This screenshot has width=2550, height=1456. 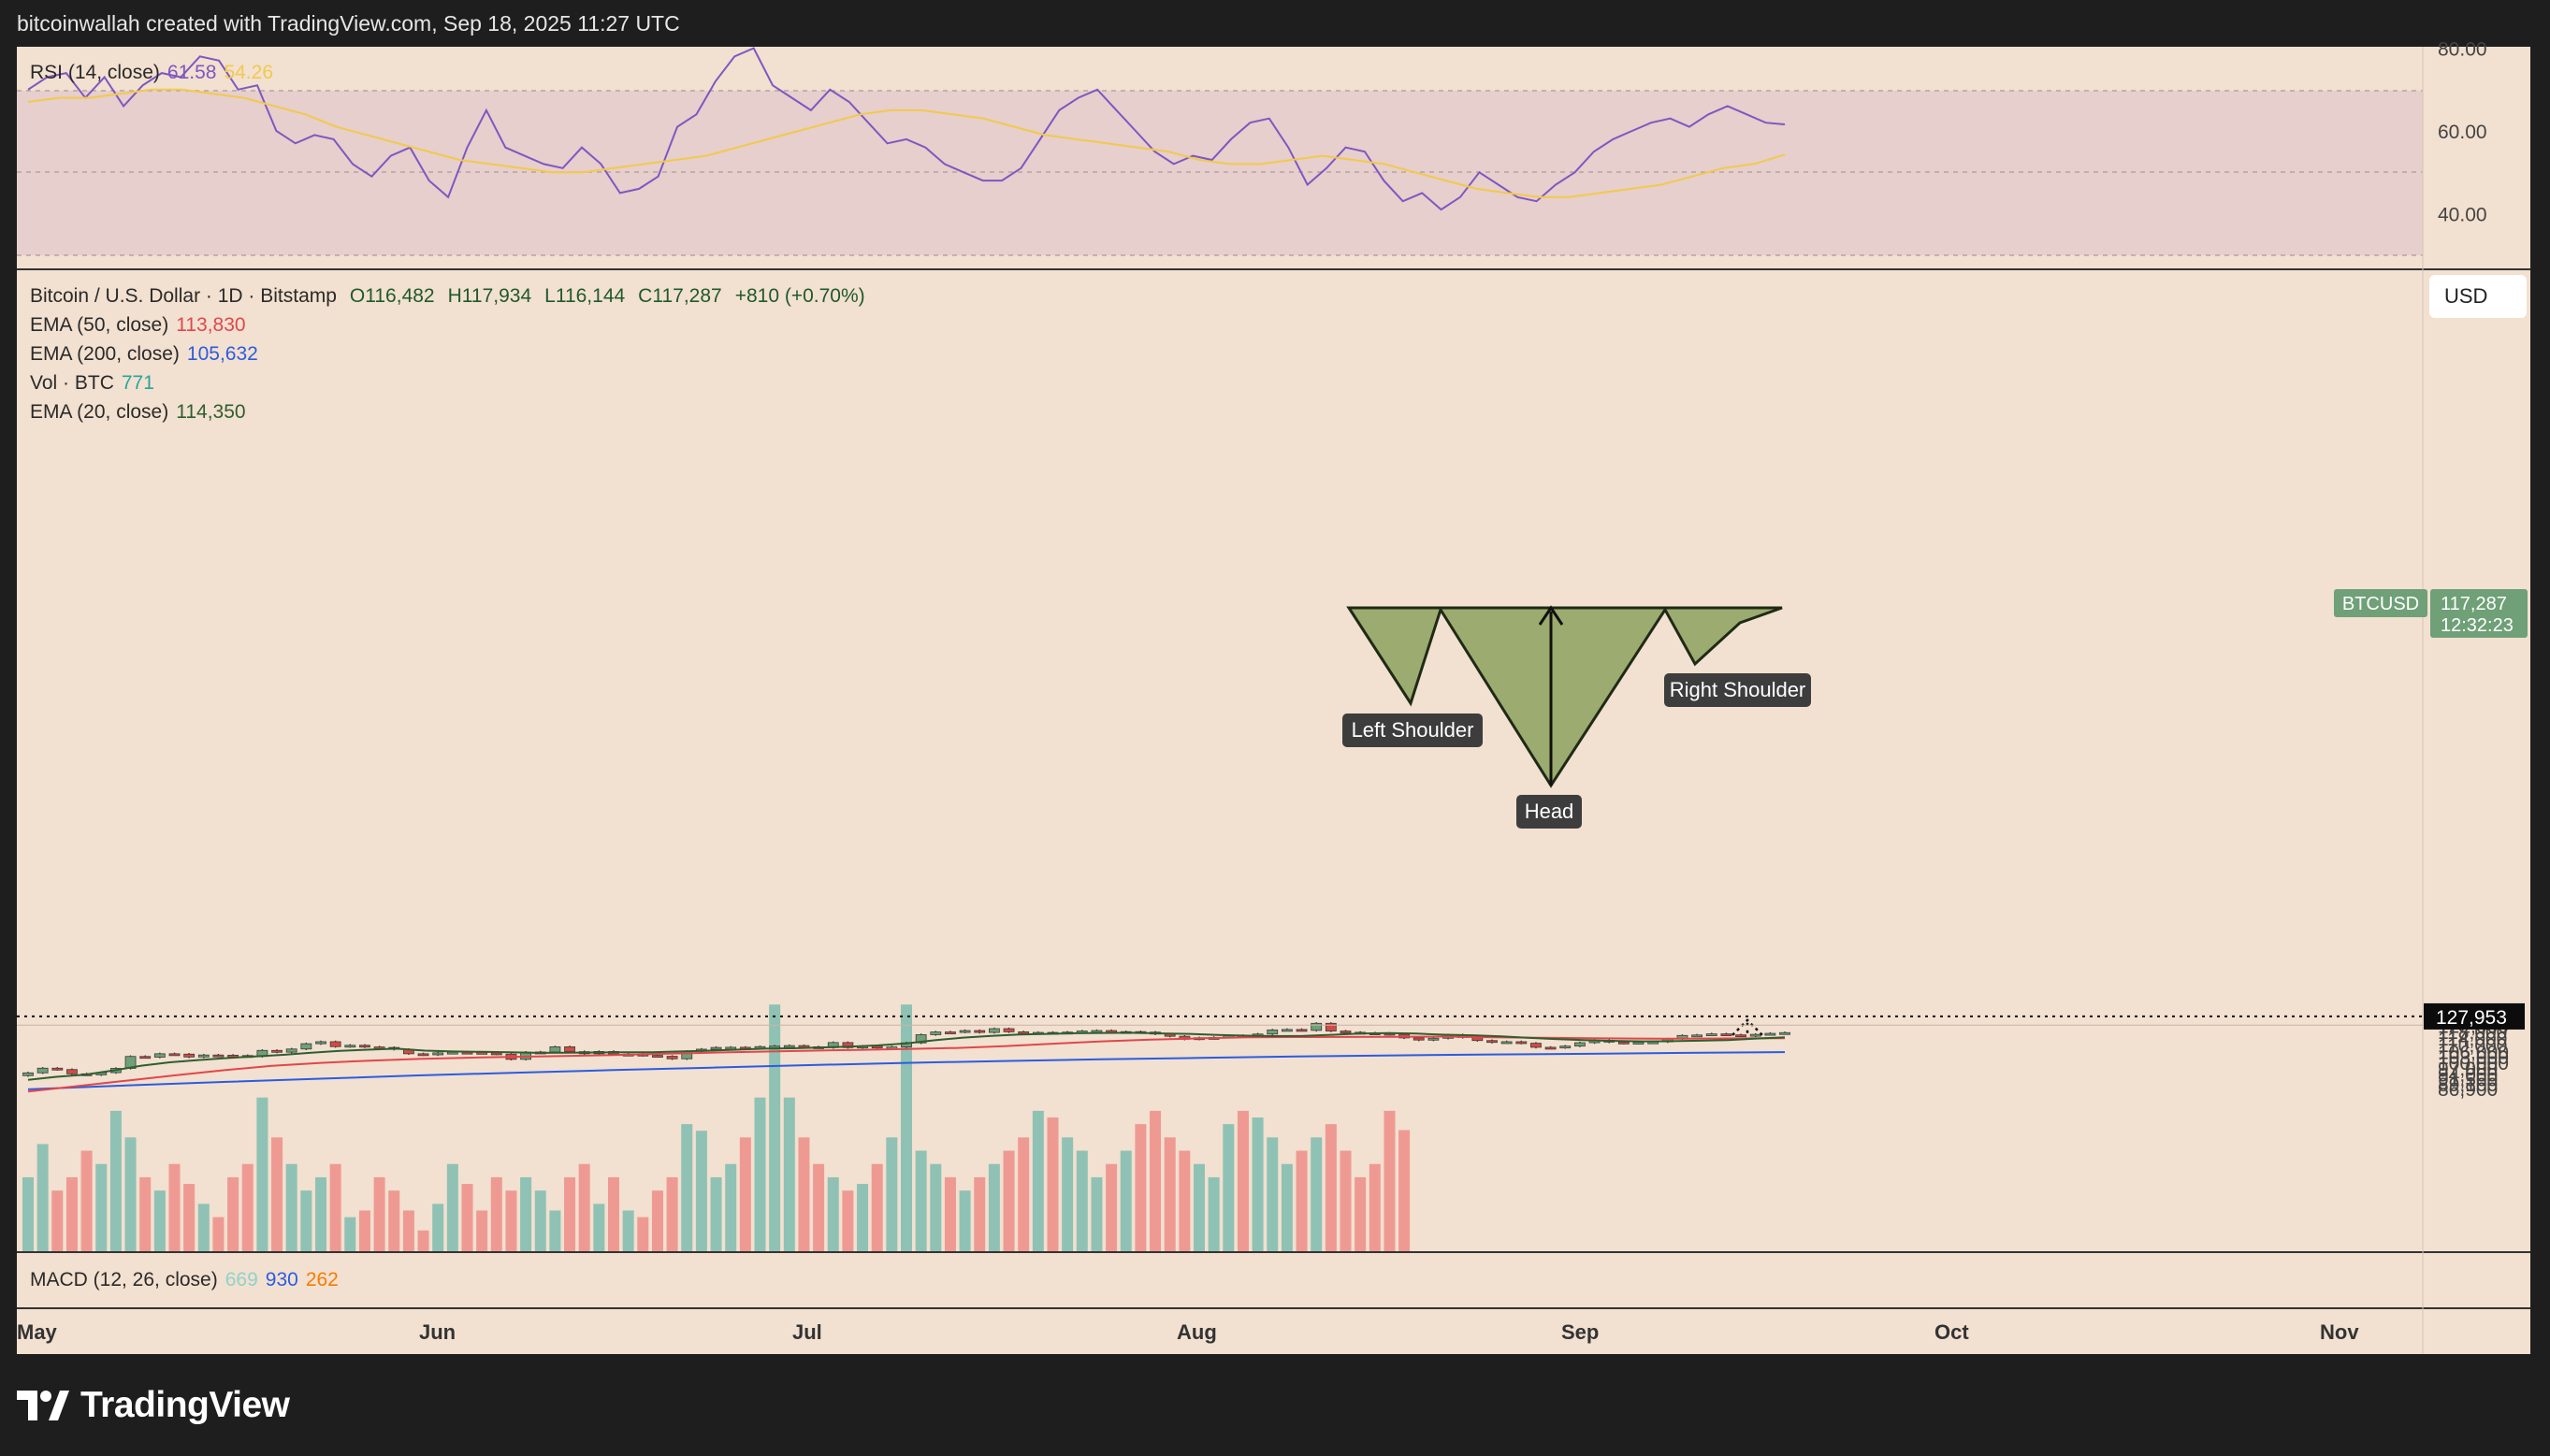 What do you see at coordinates (2462, 215) in the screenshot?
I see `rsi-tick-label: 40.00` at bounding box center [2462, 215].